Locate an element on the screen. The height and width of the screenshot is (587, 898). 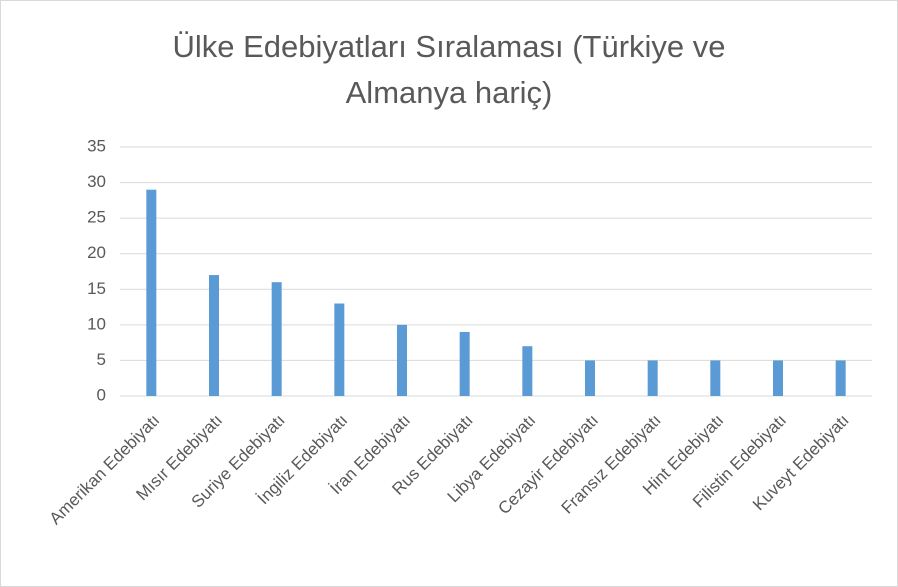
y-tick-label: 25 is located at coordinates (96, 217).